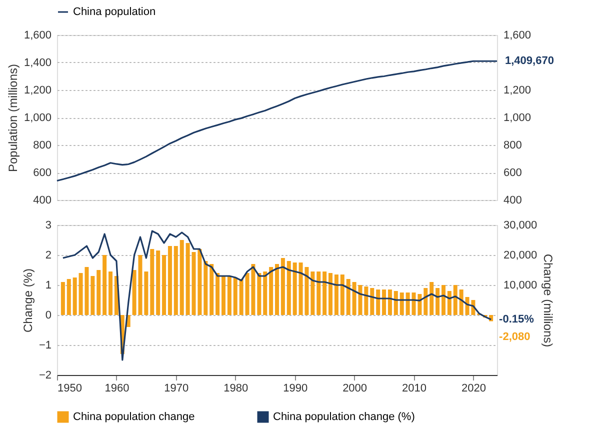  What do you see at coordinates (344, 417) in the screenshot?
I see `legend-label: China population change (%)` at bounding box center [344, 417].